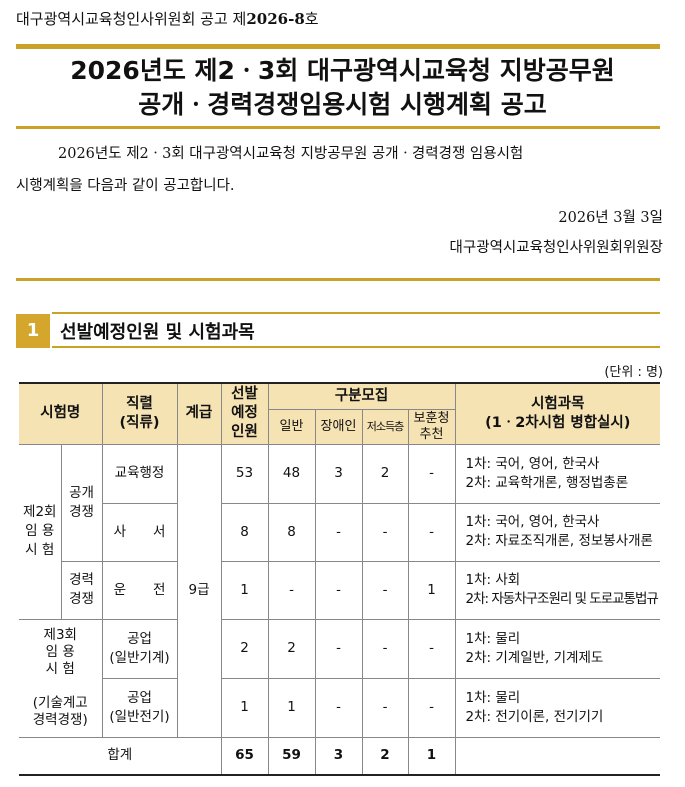 This screenshot has width=685, height=787. Describe the element at coordinates (125, 186) in the screenshot. I see `intro-line2: 시행계획을 다음과 같이 공고합니다.` at that location.